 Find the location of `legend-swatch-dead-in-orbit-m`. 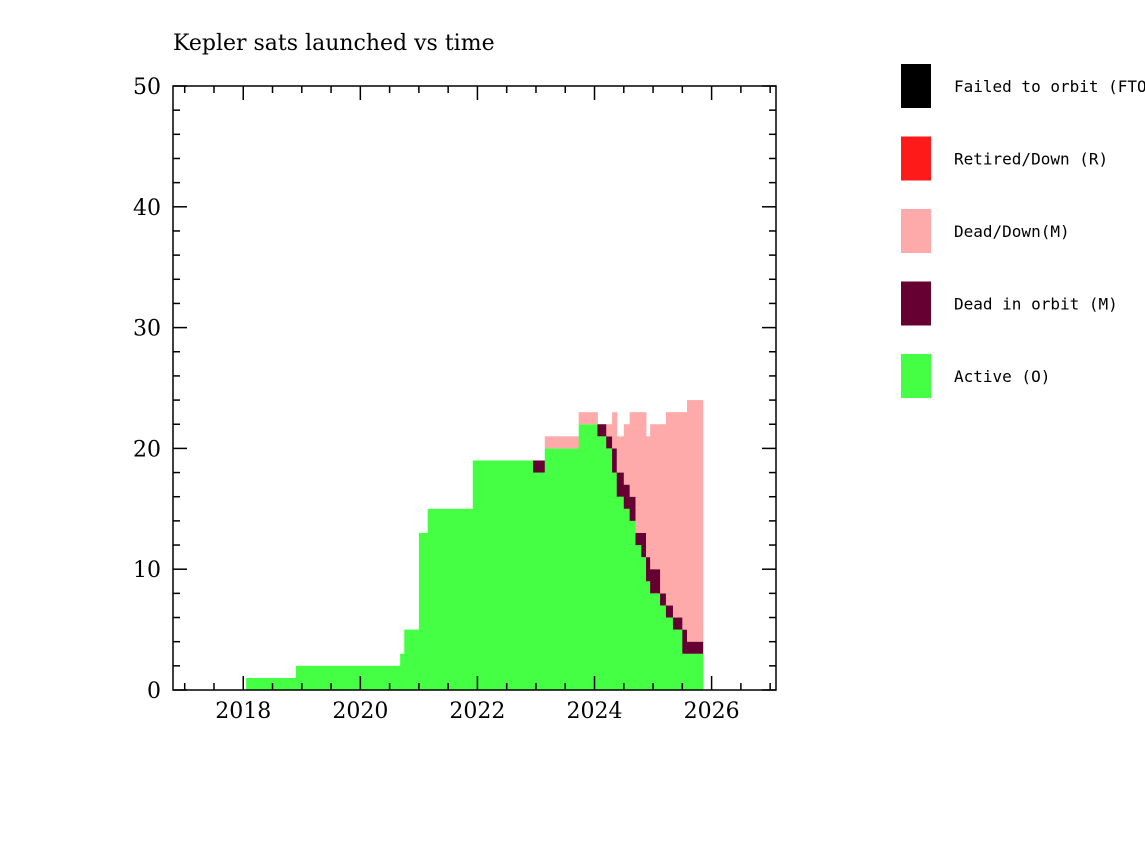

legend-swatch-dead-in-orbit-m is located at coordinates (916, 303).